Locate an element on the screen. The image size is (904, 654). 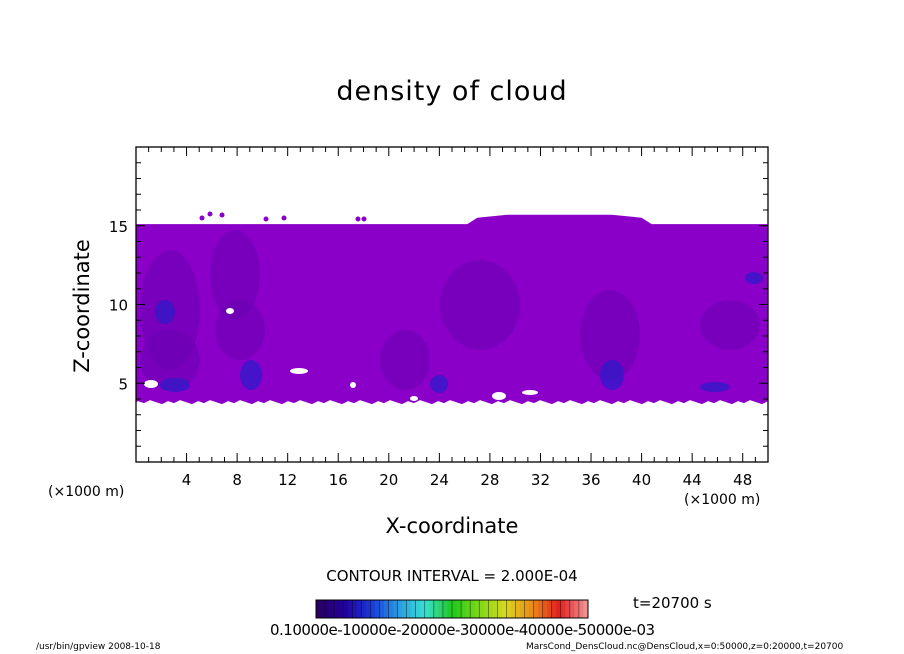
footer-program: /usr/bin/gpview 2008-10-18 is located at coordinates (98, 647).